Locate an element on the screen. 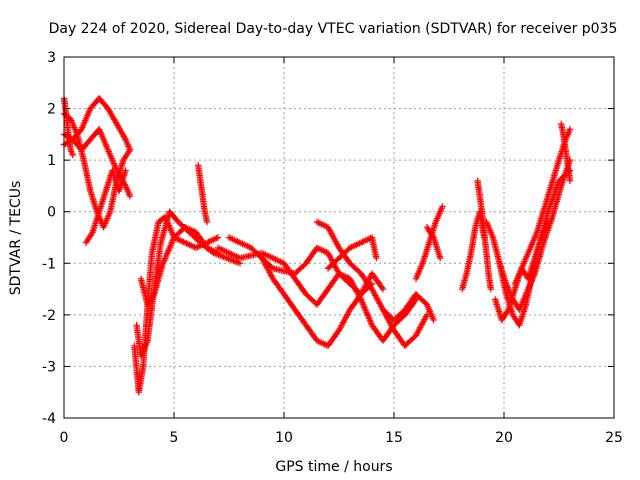 The height and width of the screenshot is (480, 640). series-sat-k is located at coordinates (306, 266).